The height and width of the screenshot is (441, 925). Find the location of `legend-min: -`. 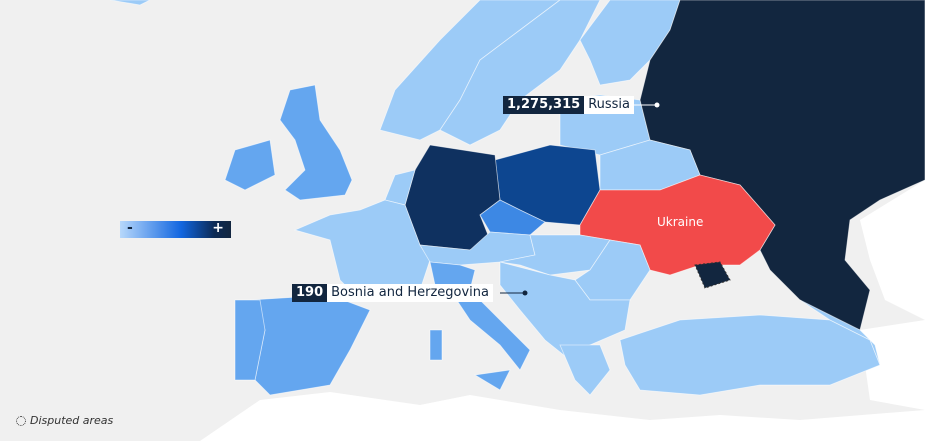

legend-min: - is located at coordinates (130, 228).